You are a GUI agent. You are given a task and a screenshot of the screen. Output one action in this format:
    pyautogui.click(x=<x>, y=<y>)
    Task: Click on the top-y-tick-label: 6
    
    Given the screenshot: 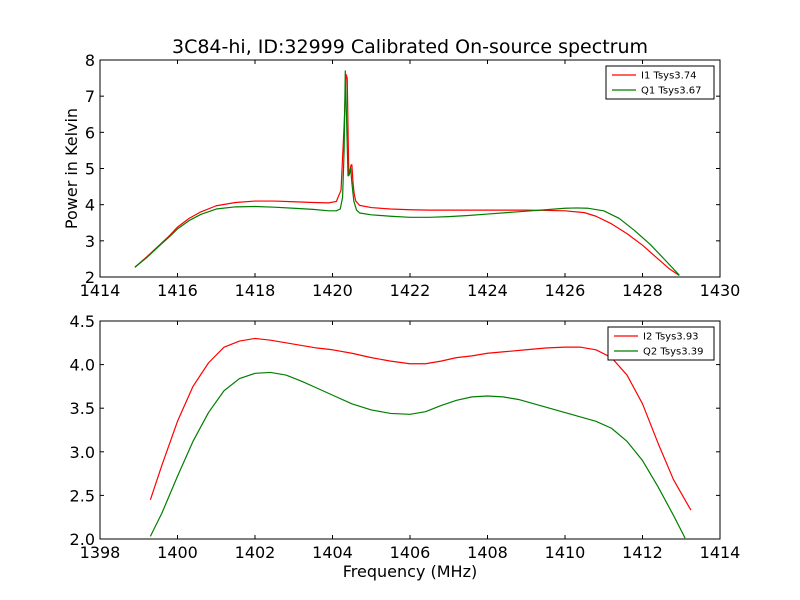 What is the action you would take?
    pyautogui.click(x=90, y=132)
    